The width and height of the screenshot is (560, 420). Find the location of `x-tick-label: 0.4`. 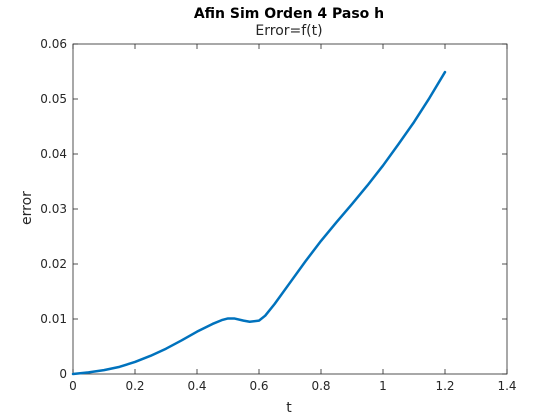

x-tick-label: 0.4 is located at coordinates (196, 386).